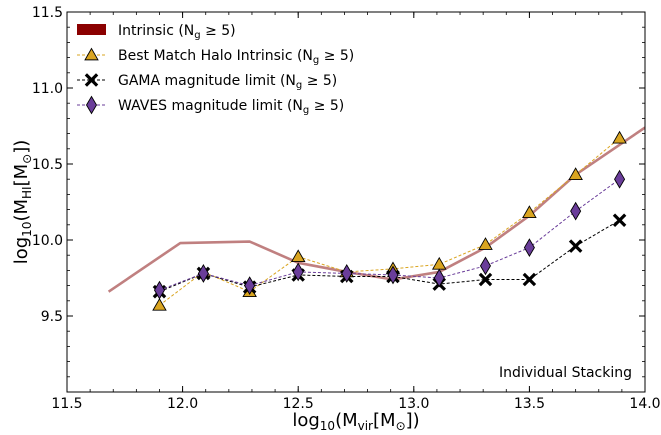 The width and height of the screenshot is (661, 435). What do you see at coordinates (177, 32) in the screenshot?
I see `legend-label: Intrinsic (Ng ≥ 5)` at bounding box center [177, 32].